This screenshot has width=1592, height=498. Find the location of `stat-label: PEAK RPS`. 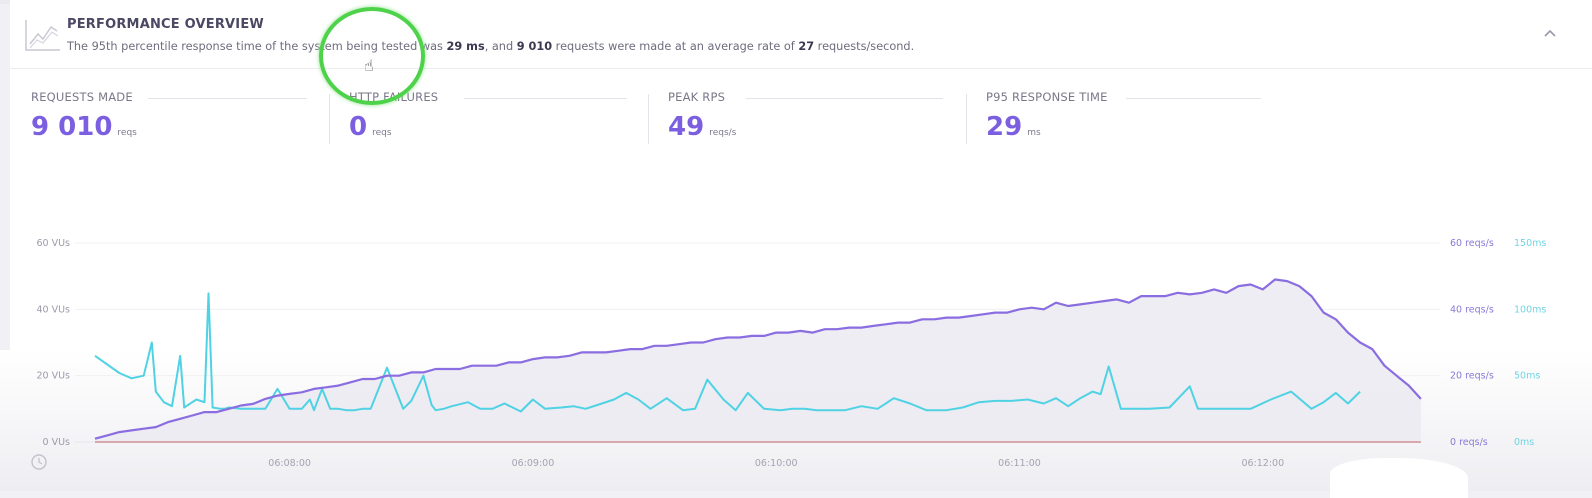

stat-label: PEAK RPS is located at coordinates (697, 97).